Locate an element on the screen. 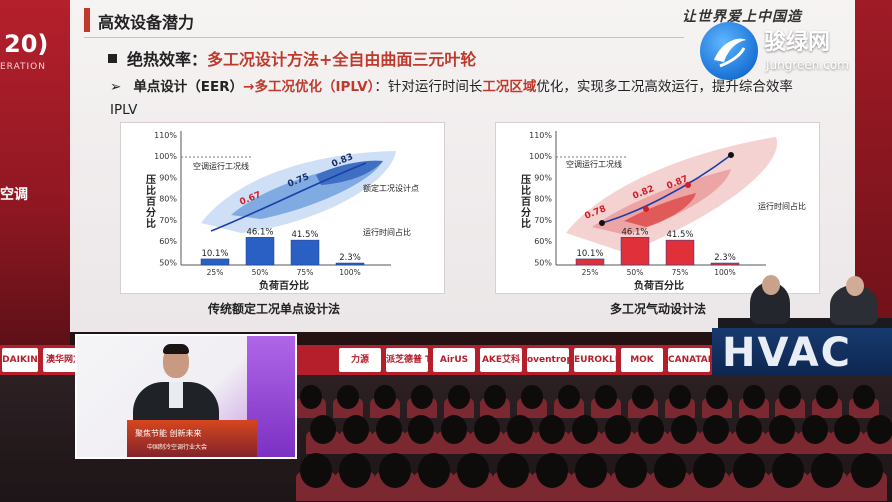  chart-annotation: 额定工况设计点 is located at coordinates (391, 188).